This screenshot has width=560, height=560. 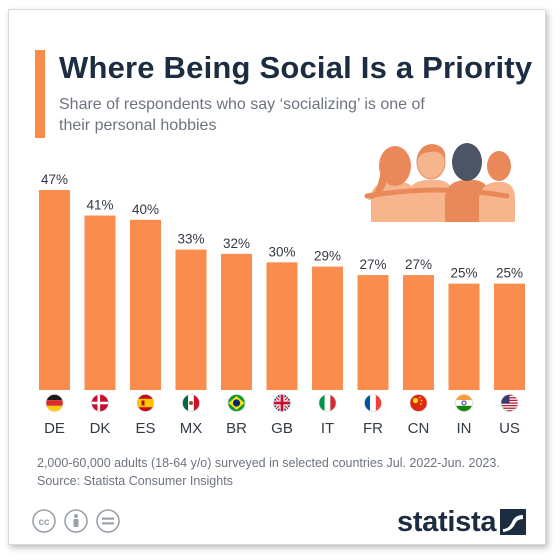 I want to click on value-label-br: 32%, so click(x=236, y=243).